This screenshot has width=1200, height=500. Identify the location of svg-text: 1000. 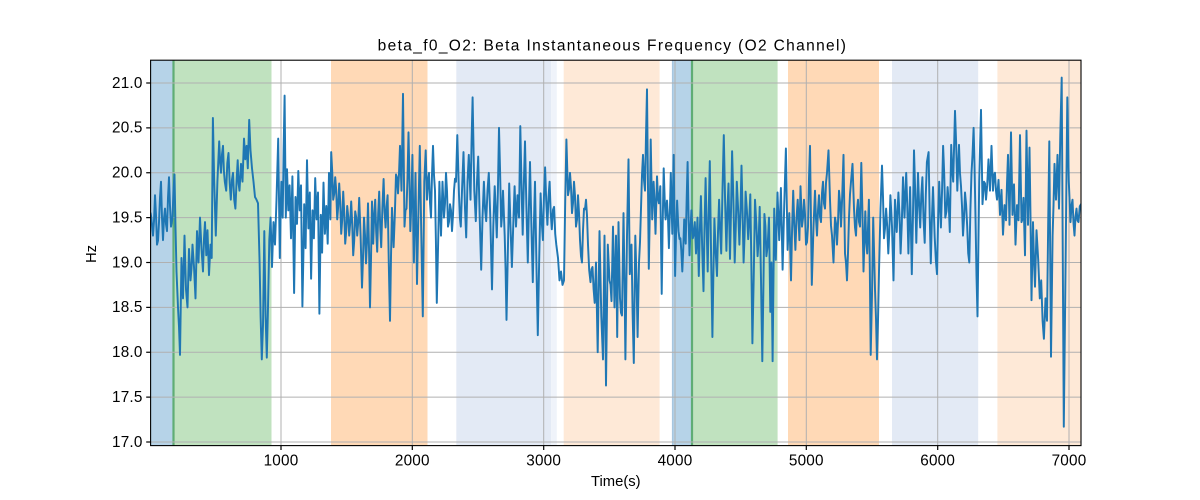
(281, 461).